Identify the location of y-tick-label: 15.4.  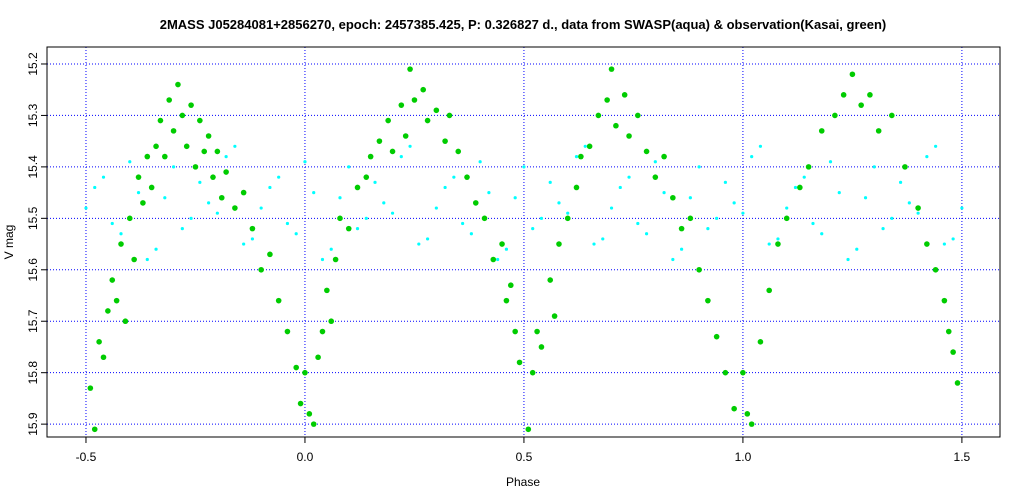
(33, 167).